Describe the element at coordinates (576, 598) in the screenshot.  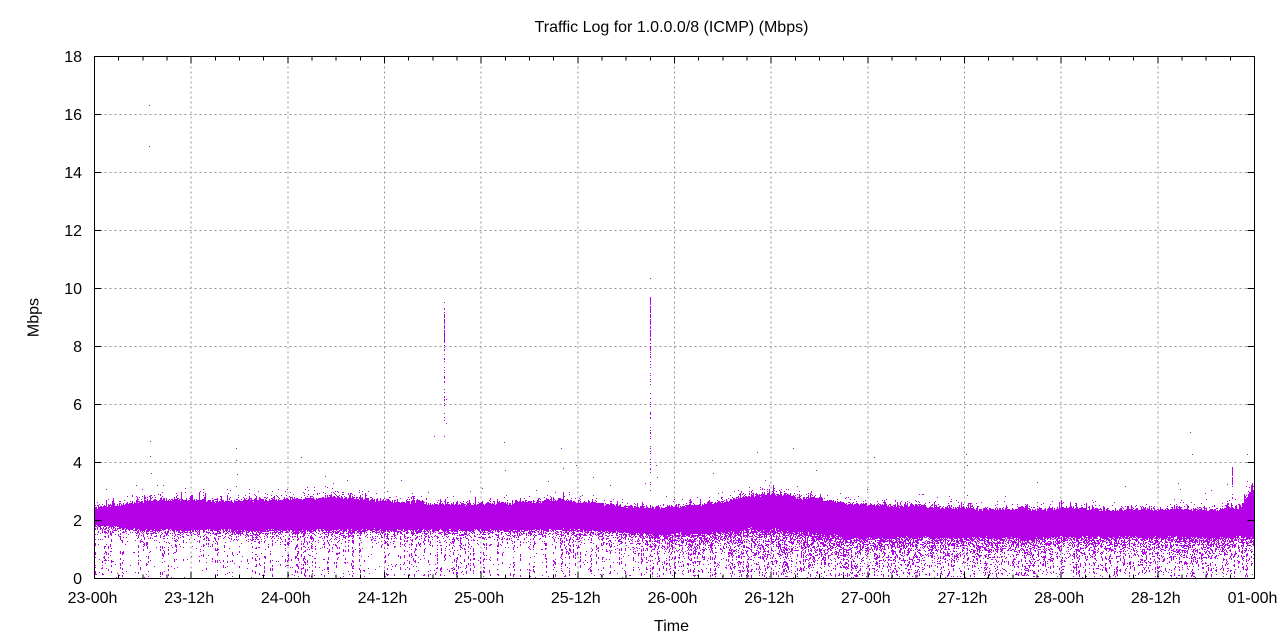
I see `svg-text: 25-12h` at that location.